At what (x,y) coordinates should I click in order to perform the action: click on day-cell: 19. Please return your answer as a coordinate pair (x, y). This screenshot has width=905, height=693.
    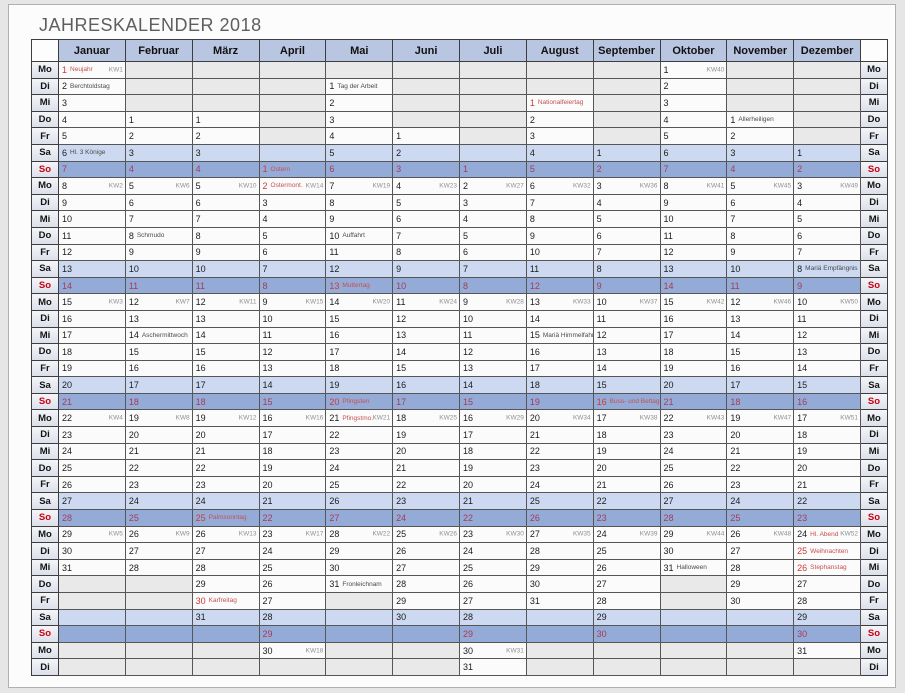
    Looking at the image, I should click on (92, 369).